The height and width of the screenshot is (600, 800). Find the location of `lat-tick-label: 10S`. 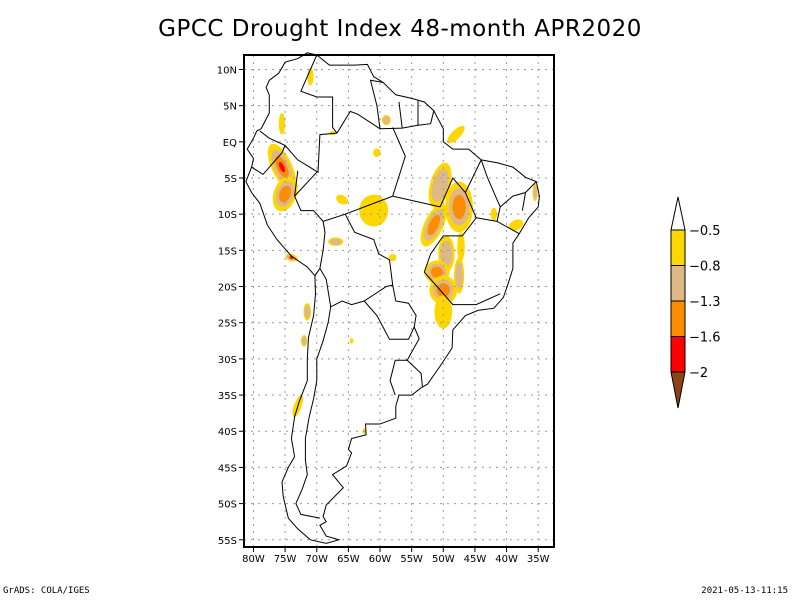

lat-tick-label: 10S is located at coordinates (227, 215).